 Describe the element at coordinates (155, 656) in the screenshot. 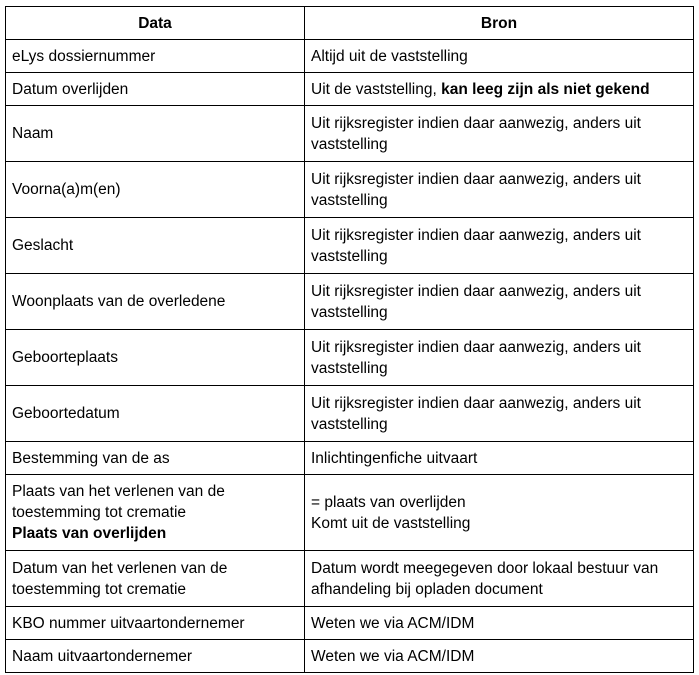

I see `cell-data: Naam uitvaartondernemer` at that location.